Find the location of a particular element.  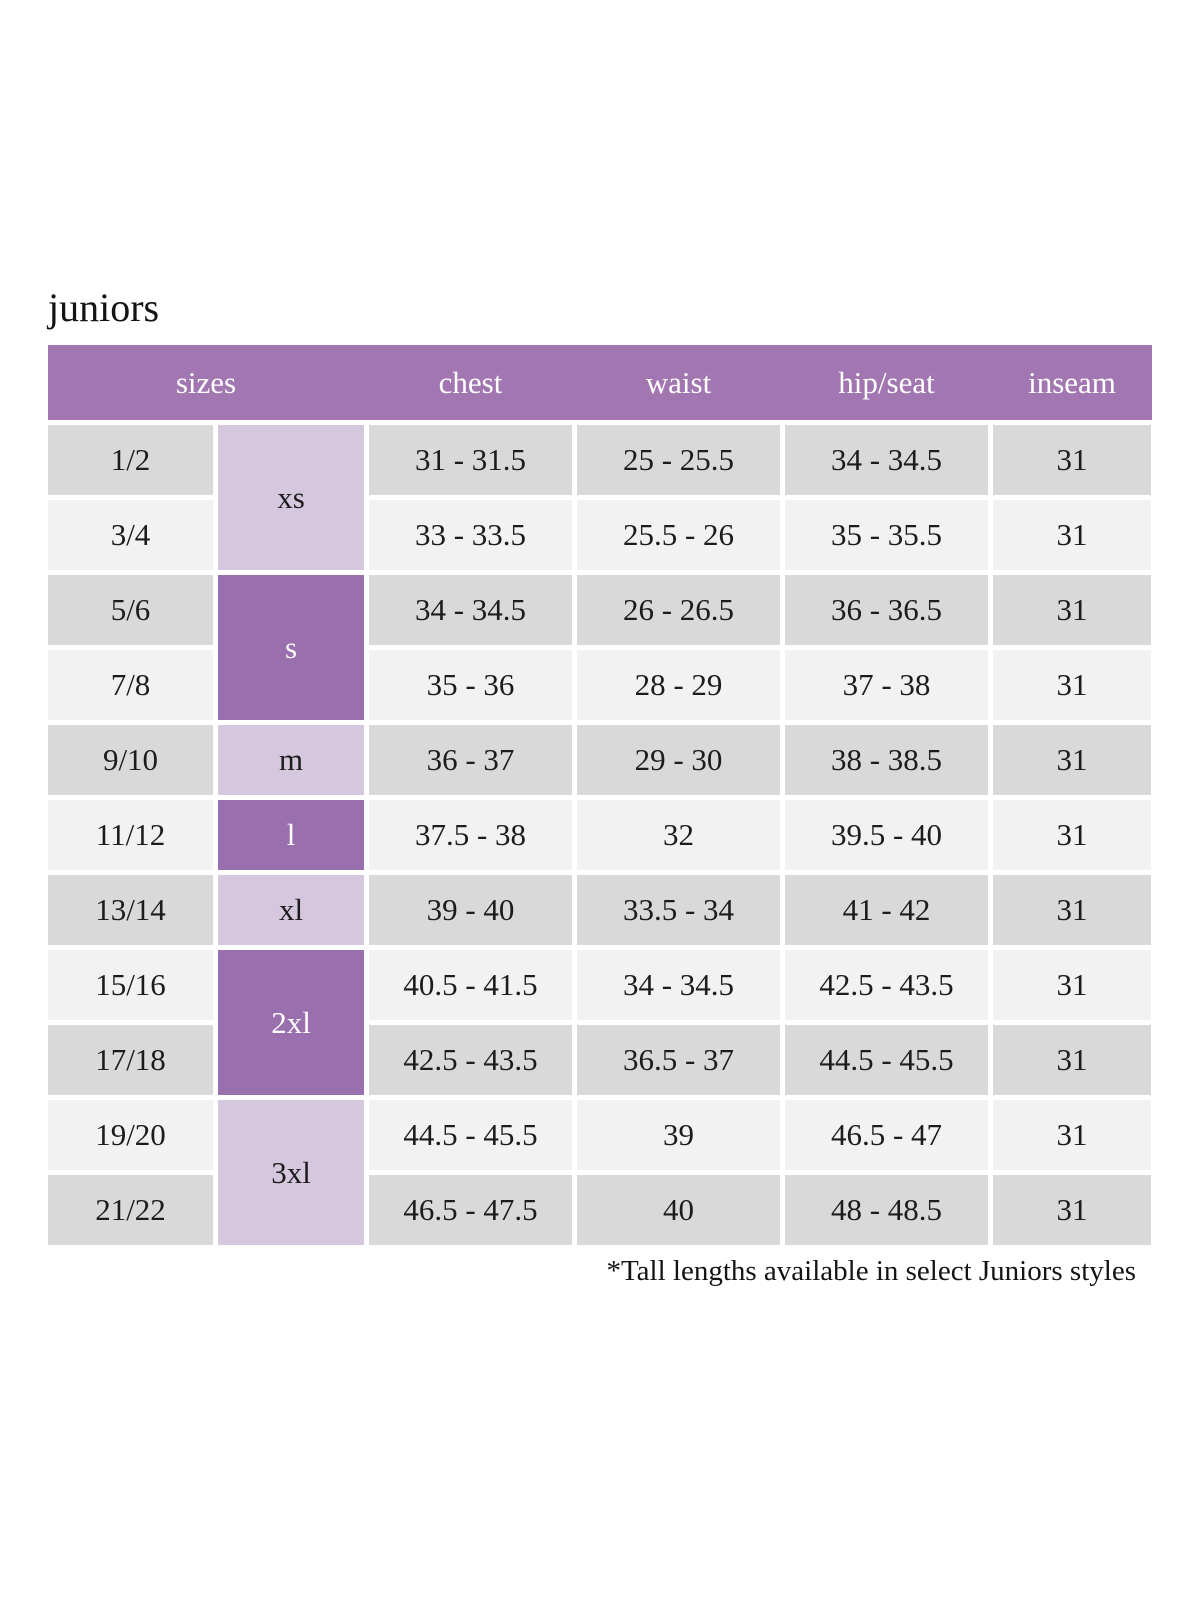

waist-value: 25 - 25.5 is located at coordinates (678, 460).